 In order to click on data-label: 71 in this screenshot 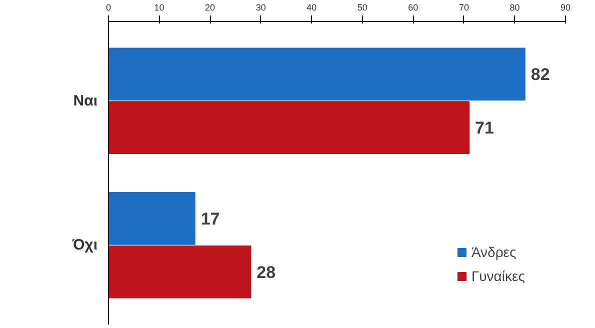, I will do `click(484, 128)`.